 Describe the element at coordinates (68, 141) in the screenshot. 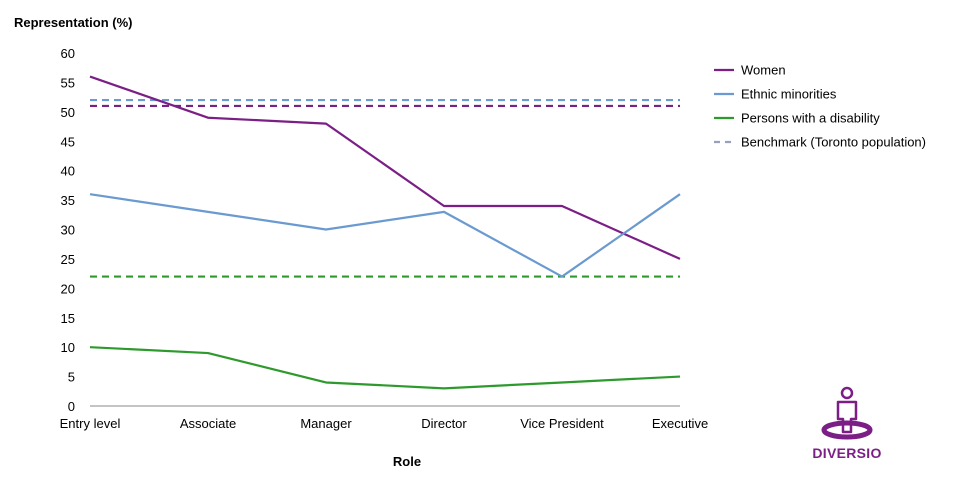

I see `y-tick-label: 45` at that location.